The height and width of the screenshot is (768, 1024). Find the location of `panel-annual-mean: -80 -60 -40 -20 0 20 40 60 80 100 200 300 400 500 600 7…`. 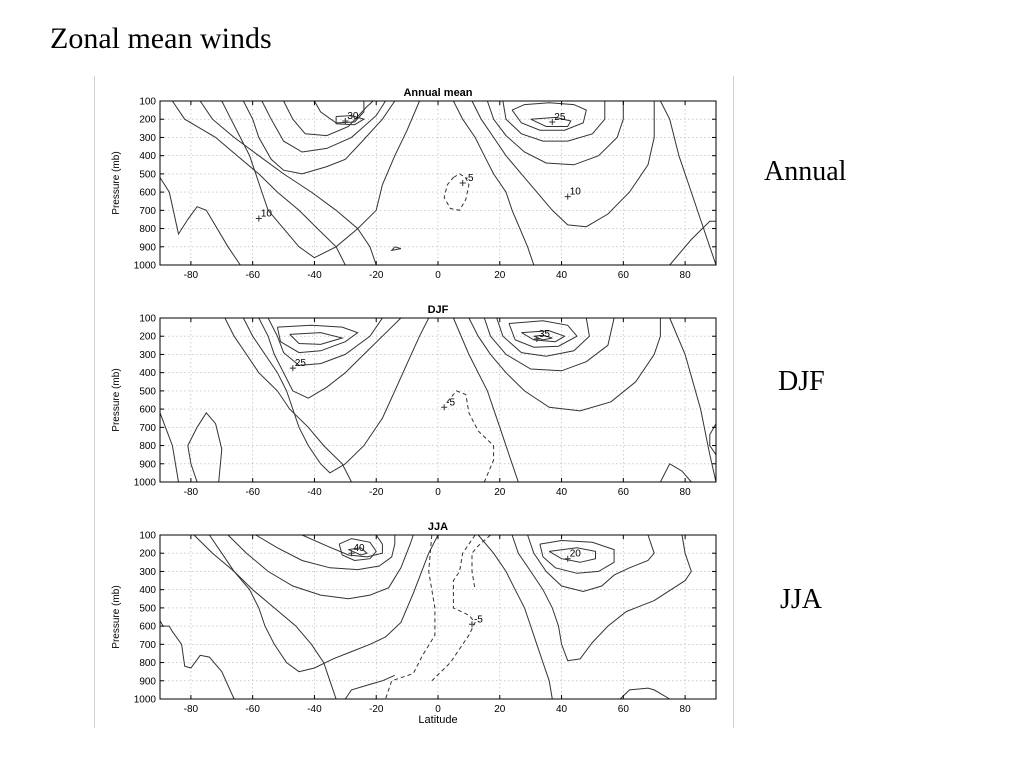

panel-annual-mean: -80 -60 -40 -20 0 20 40 60 80 100 200 300 400 500 600 7… is located at coordinates (414, 184).